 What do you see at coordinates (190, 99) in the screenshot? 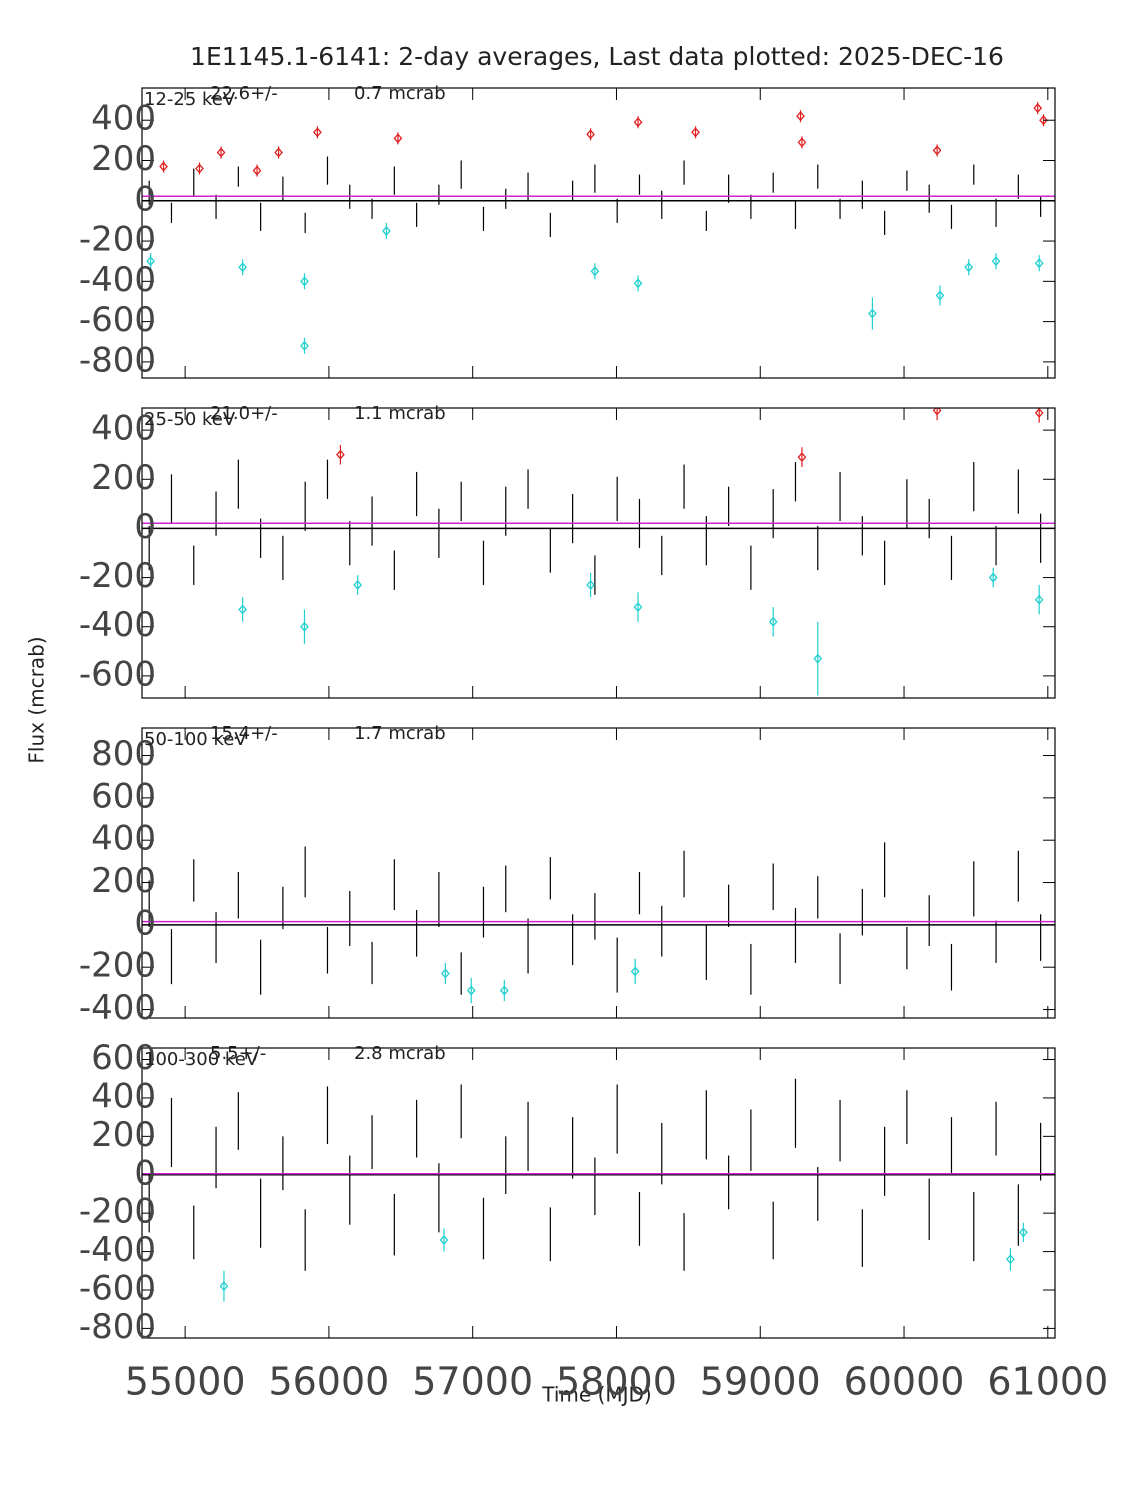
I see `panel-label: 12-25 keV` at bounding box center [190, 99].